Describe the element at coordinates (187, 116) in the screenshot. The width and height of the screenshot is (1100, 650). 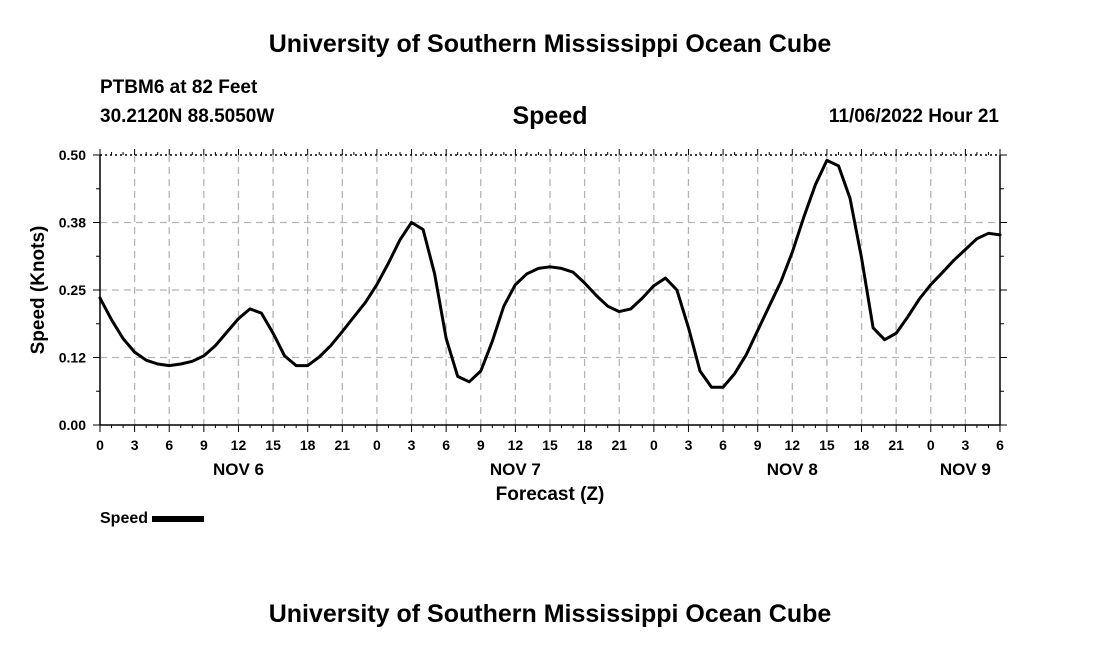
I see `coordinates-label: 30.2120N 88.5050W` at that location.